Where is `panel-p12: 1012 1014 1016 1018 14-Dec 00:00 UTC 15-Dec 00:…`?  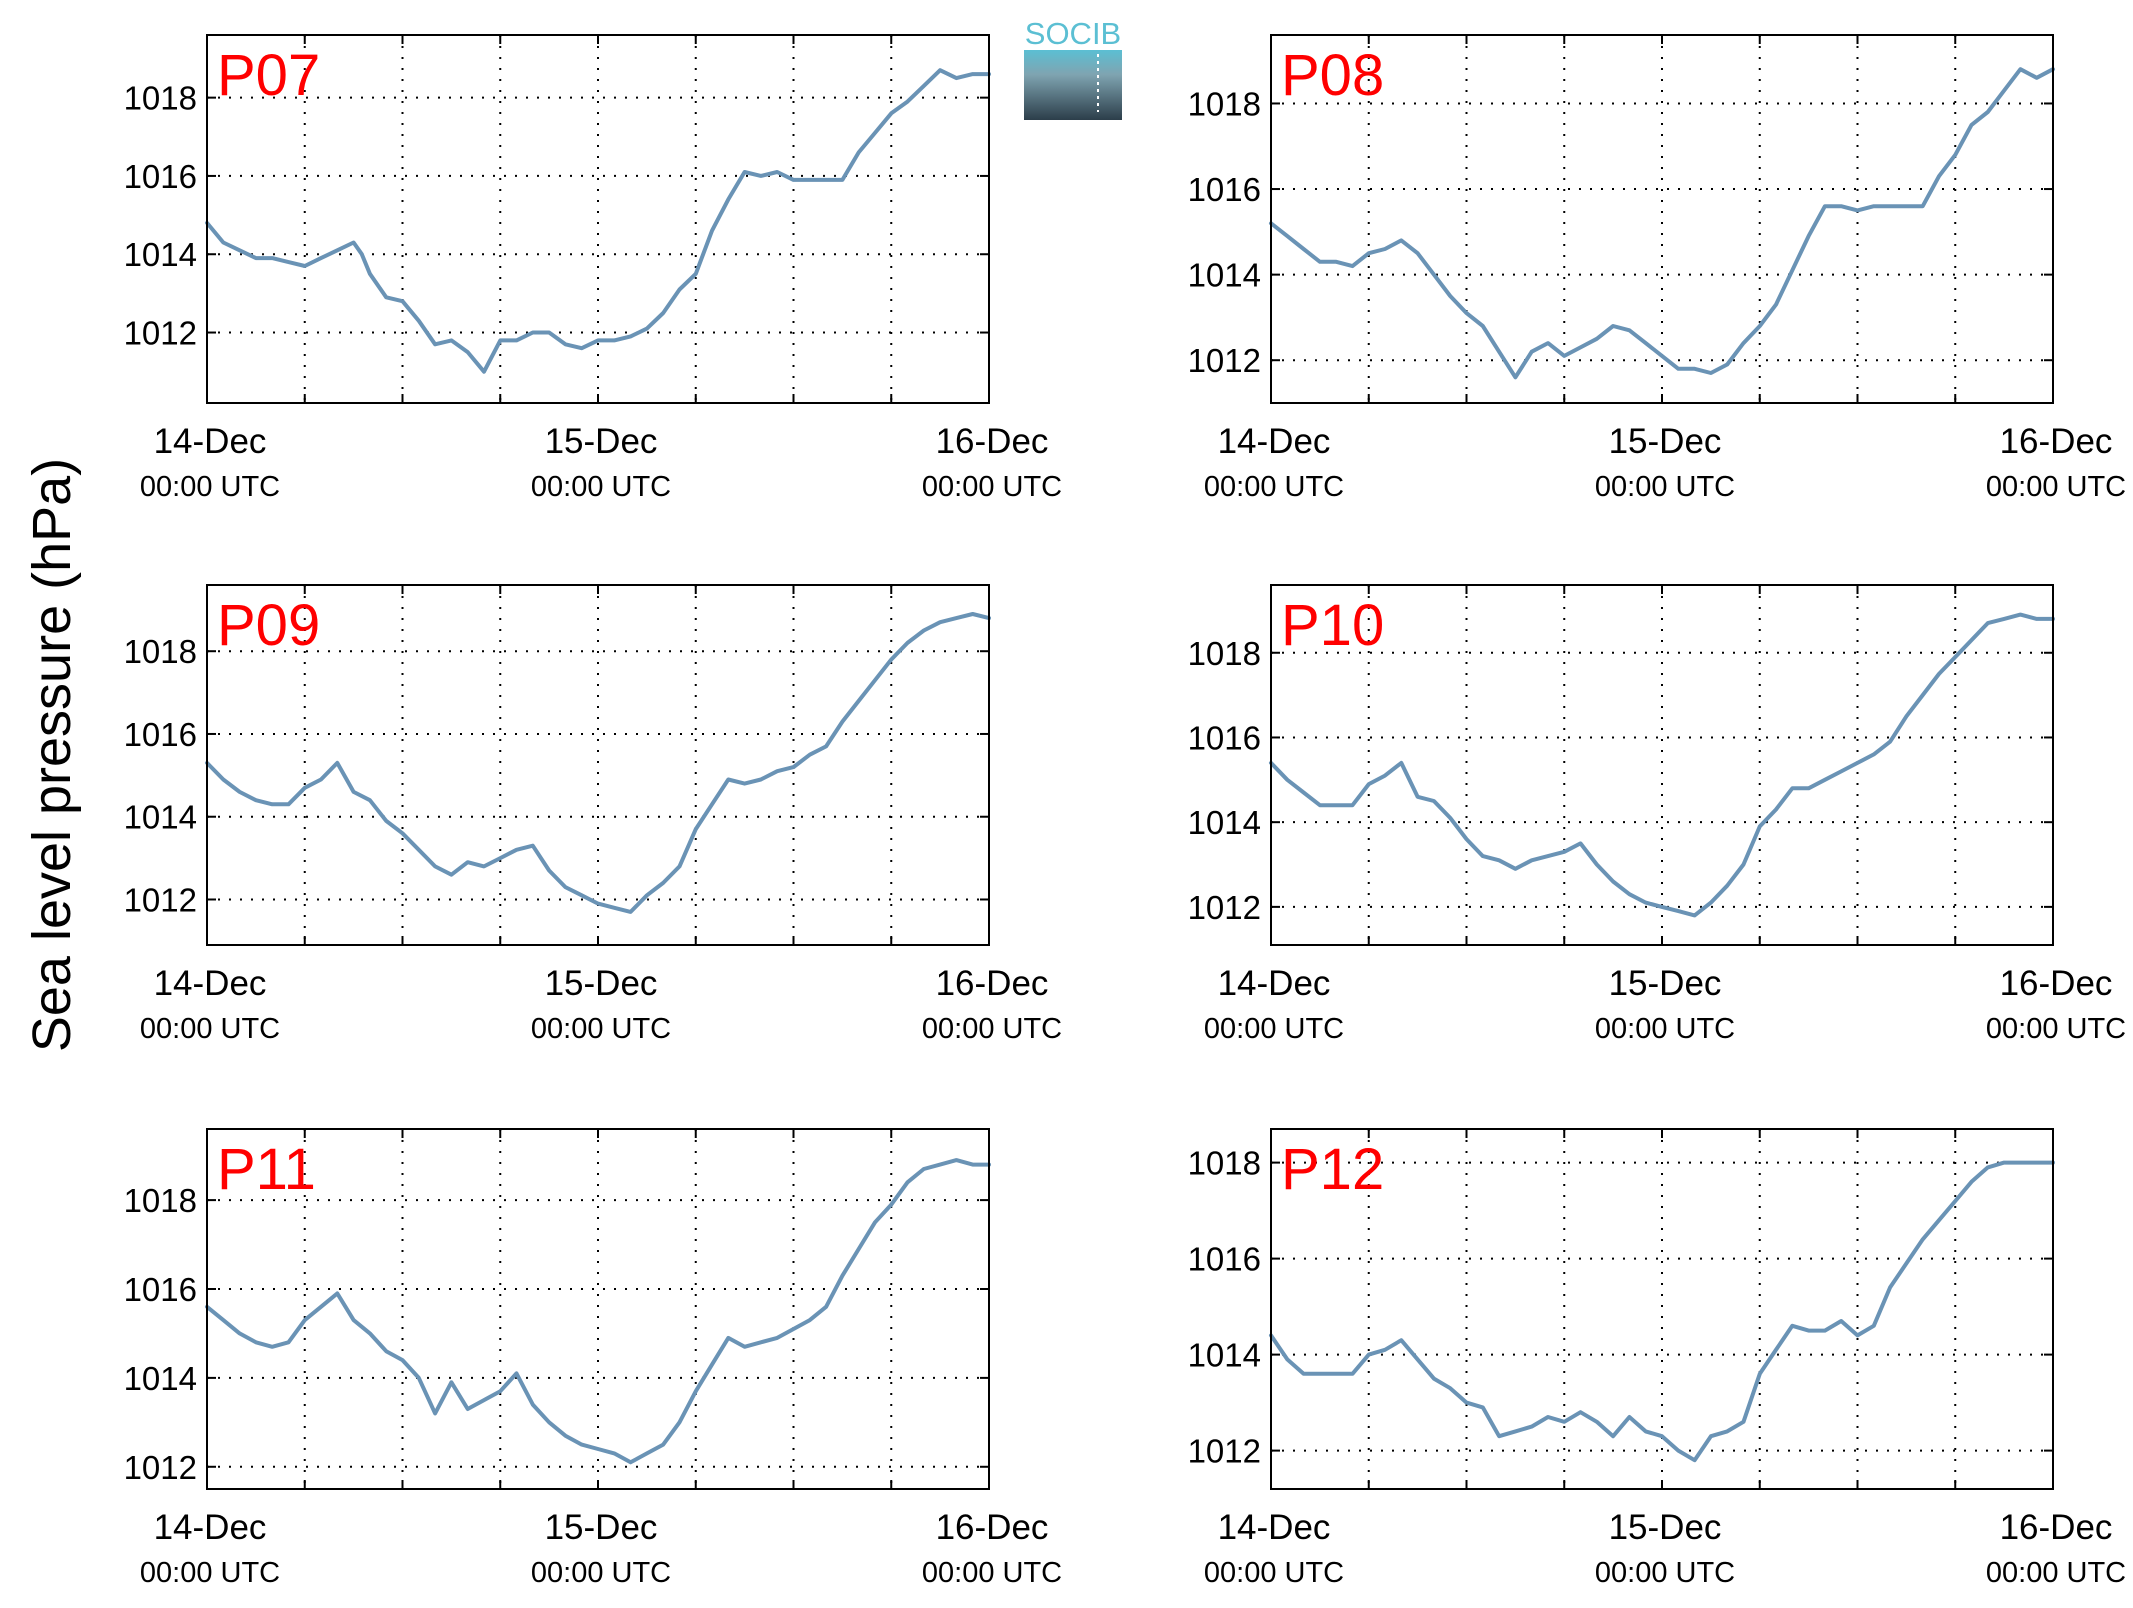
panel-p12: 1012 1014 1016 1018 14-Dec 00:00 UTC 15-Dec 00:… is located at coordinates (1657, 1358).